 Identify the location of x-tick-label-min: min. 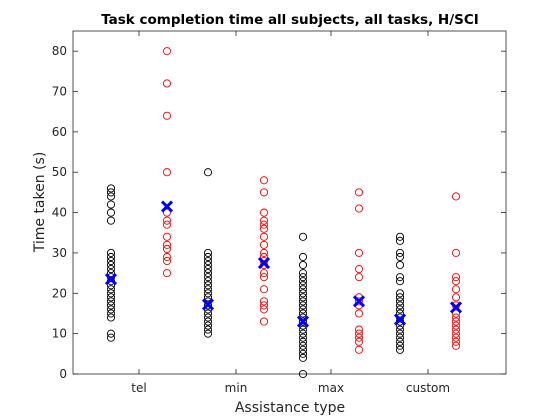
(236, 388).